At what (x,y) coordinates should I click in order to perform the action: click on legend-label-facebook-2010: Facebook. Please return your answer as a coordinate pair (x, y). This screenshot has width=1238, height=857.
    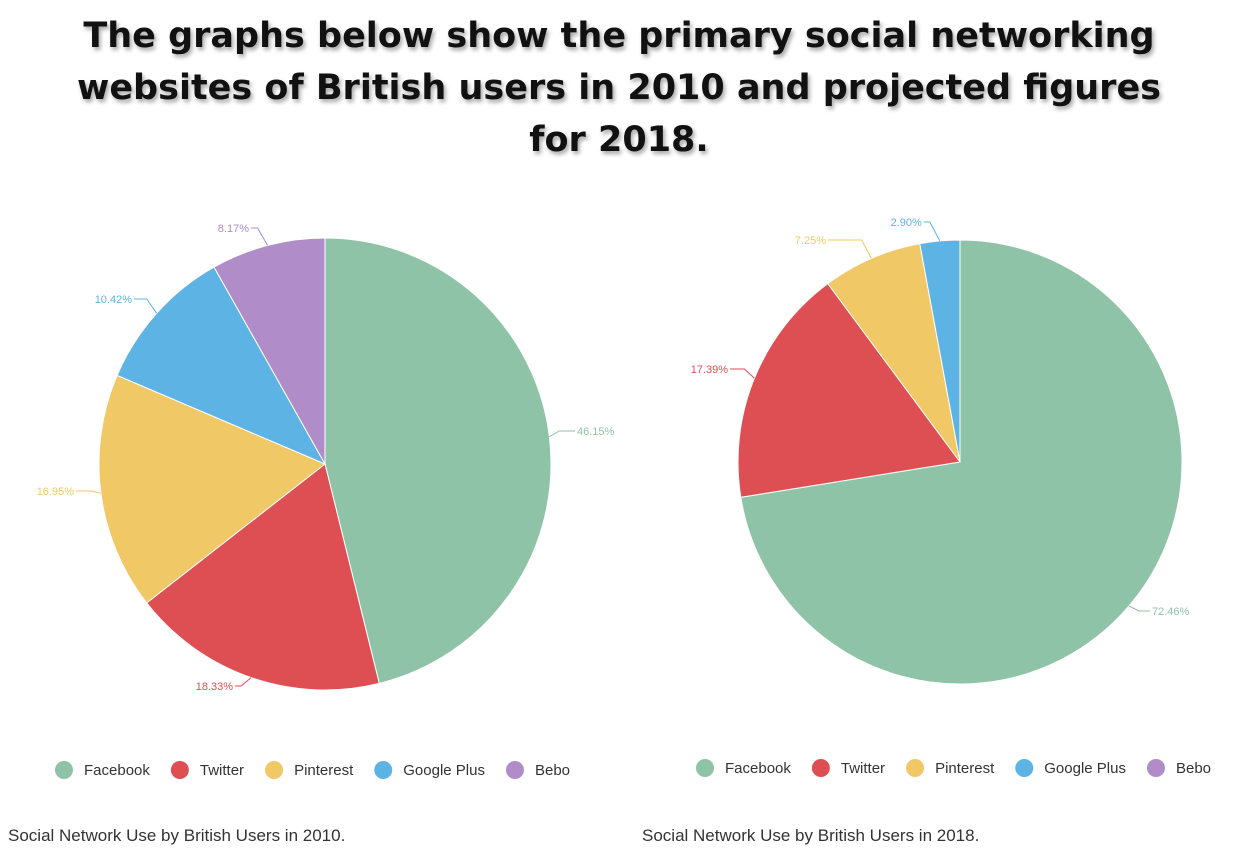
    Looking at the image, I should click on (117, 770).